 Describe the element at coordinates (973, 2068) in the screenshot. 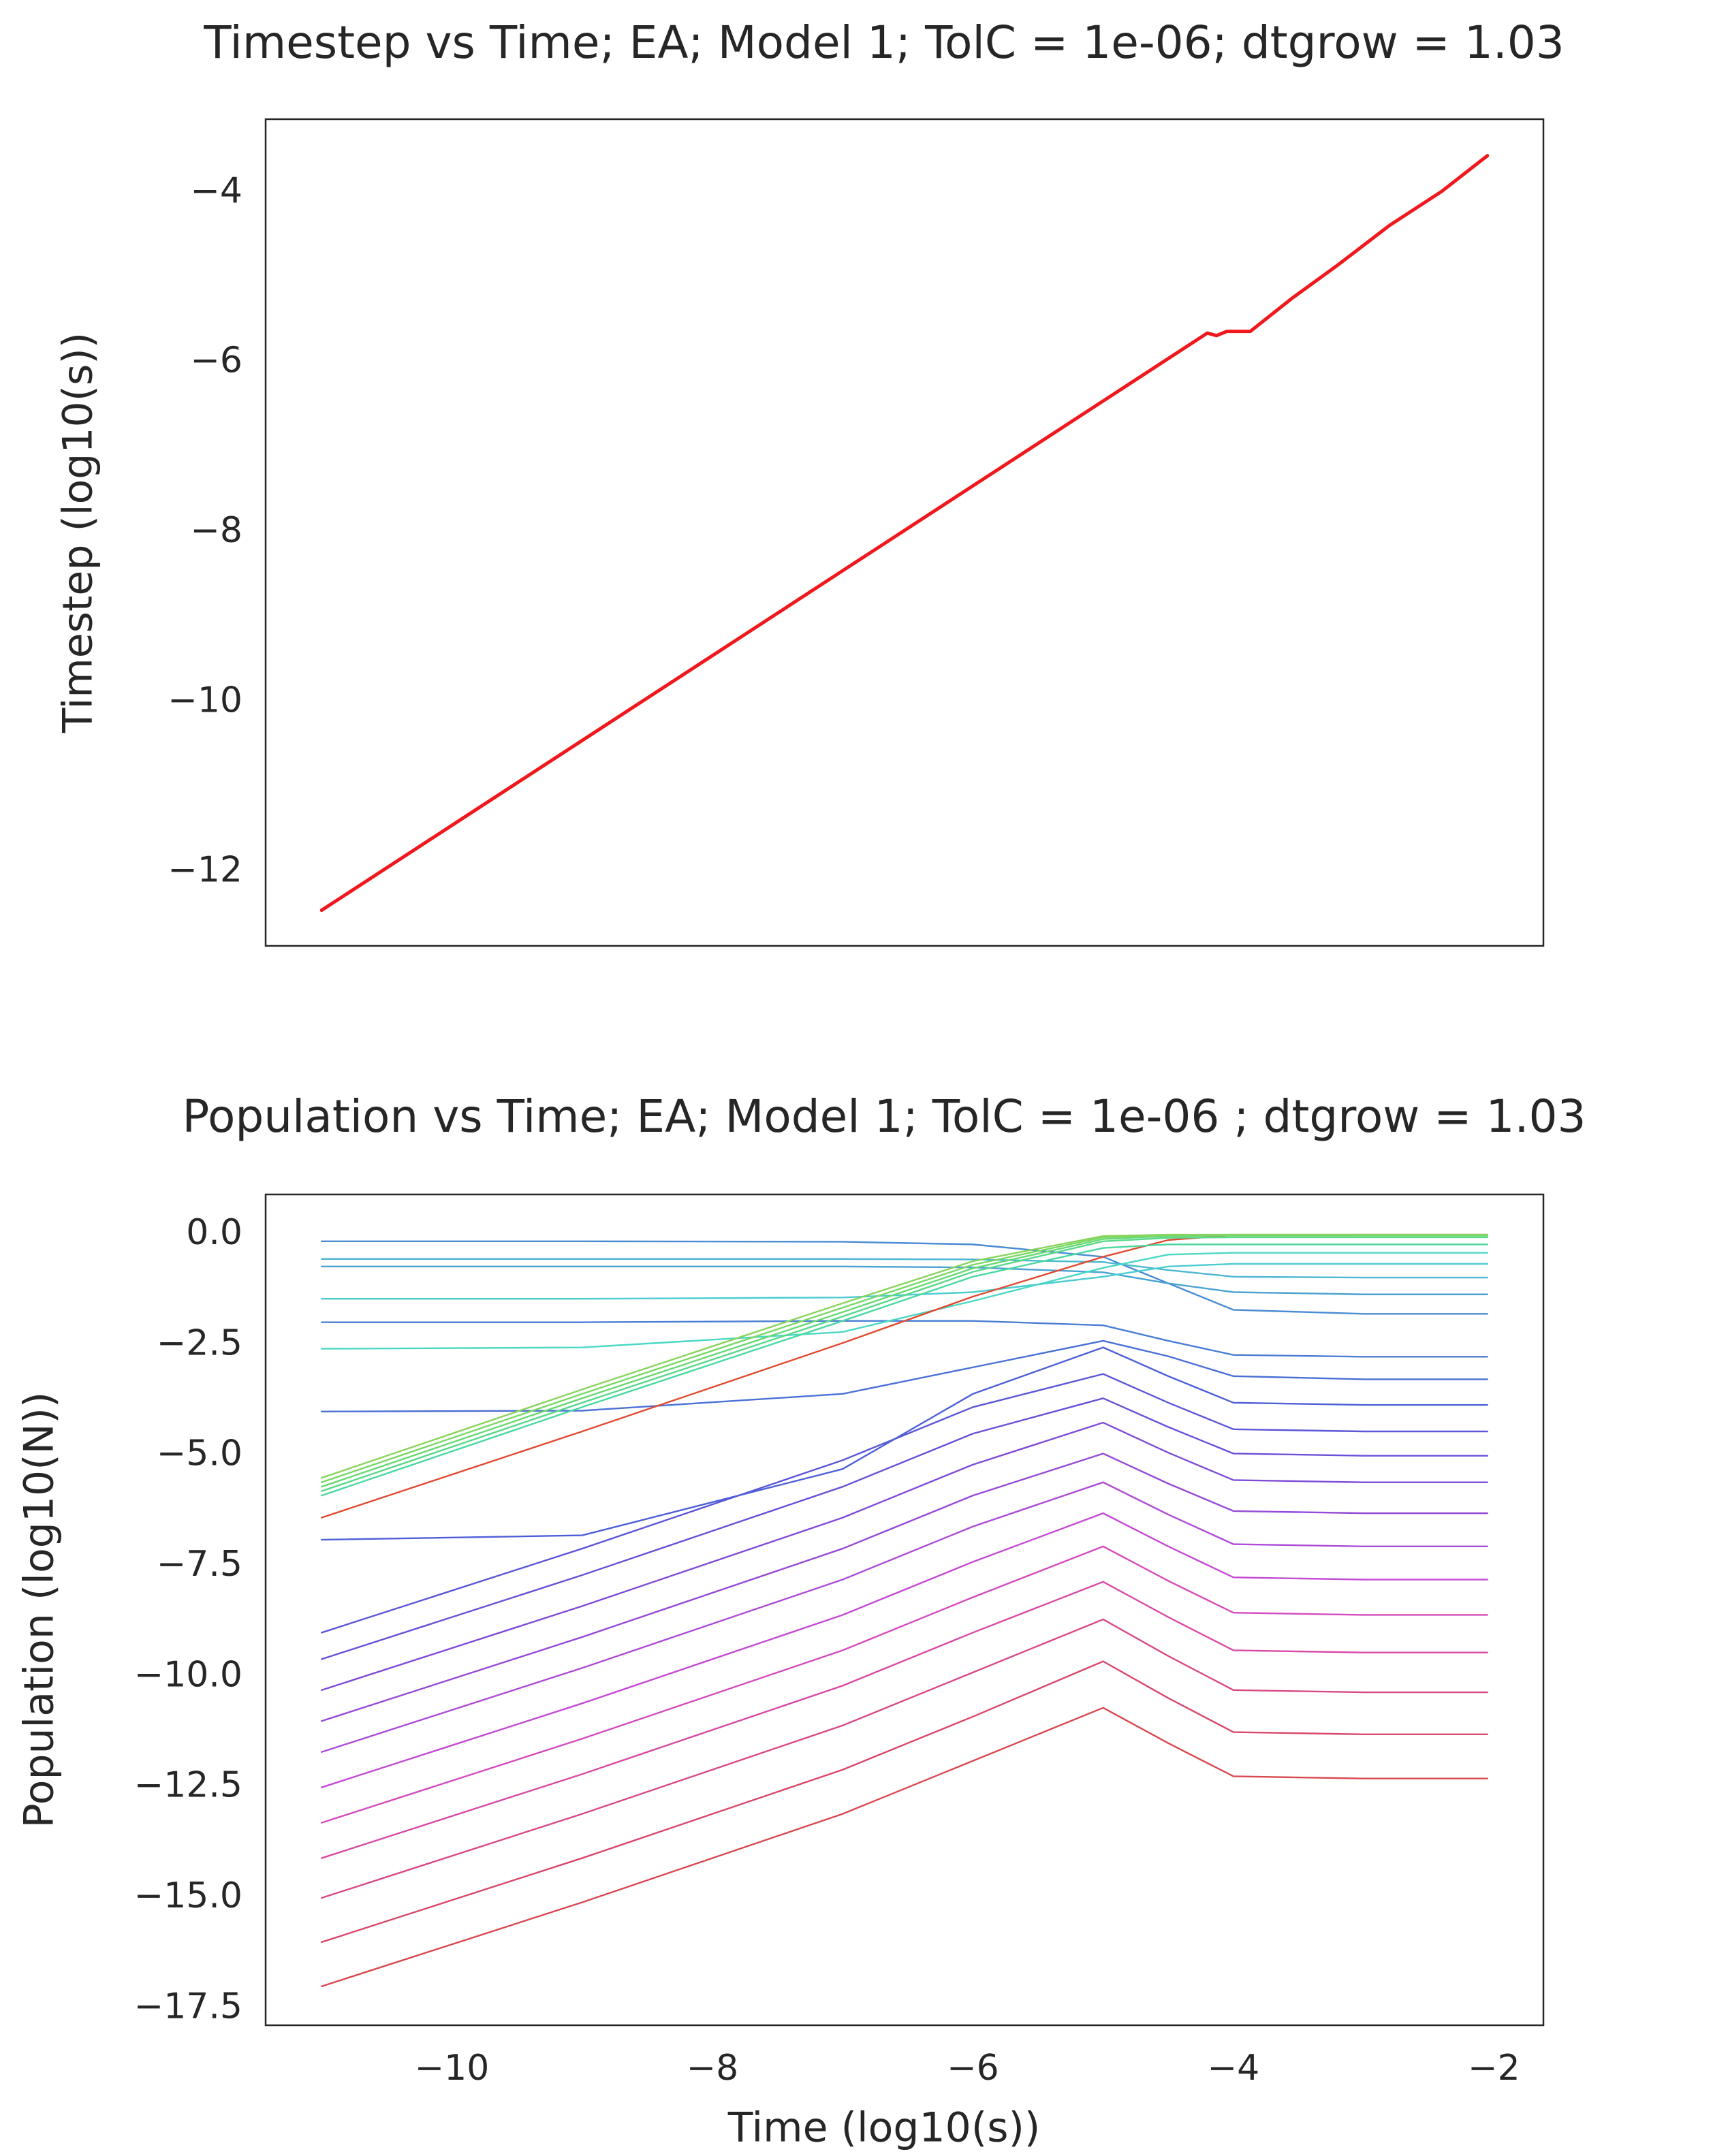

I see `x-tick-label: −6` at that location.